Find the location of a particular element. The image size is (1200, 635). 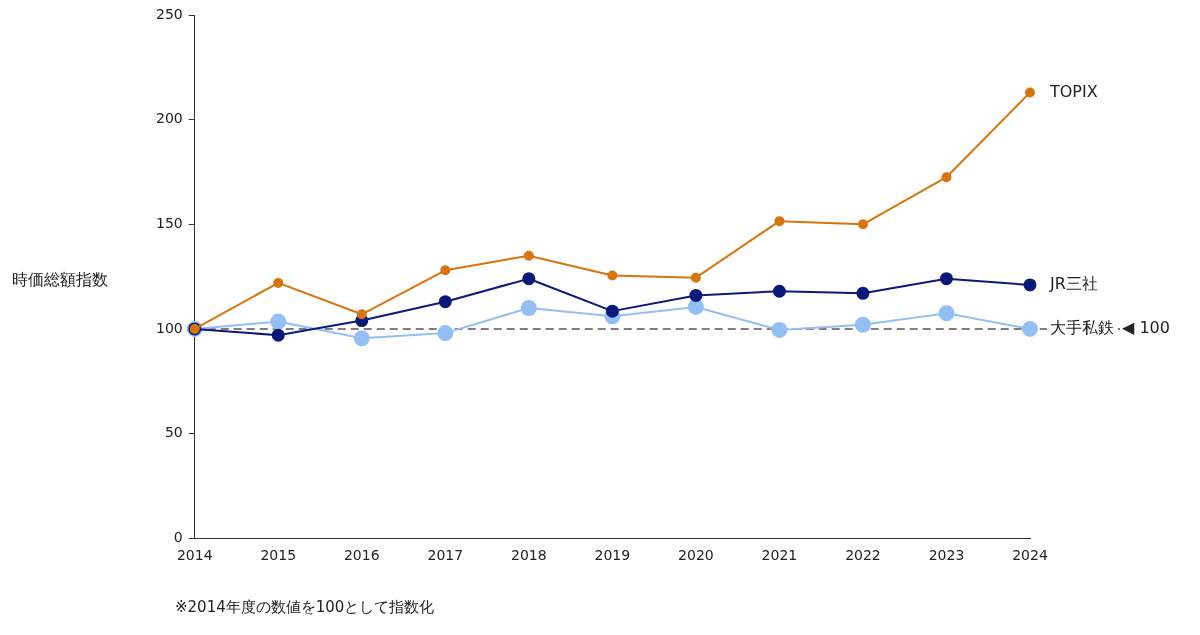

y-tick-label: 150 is located at coordinates (169, 222).